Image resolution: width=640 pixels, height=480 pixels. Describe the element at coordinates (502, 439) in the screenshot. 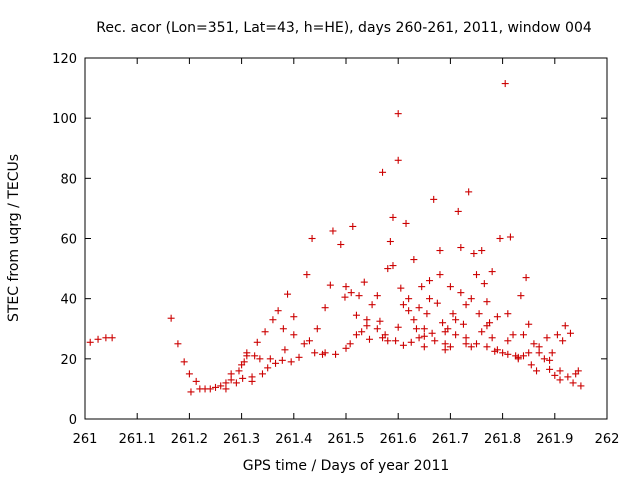

I see `x-tick-label: 261.8` at that location.